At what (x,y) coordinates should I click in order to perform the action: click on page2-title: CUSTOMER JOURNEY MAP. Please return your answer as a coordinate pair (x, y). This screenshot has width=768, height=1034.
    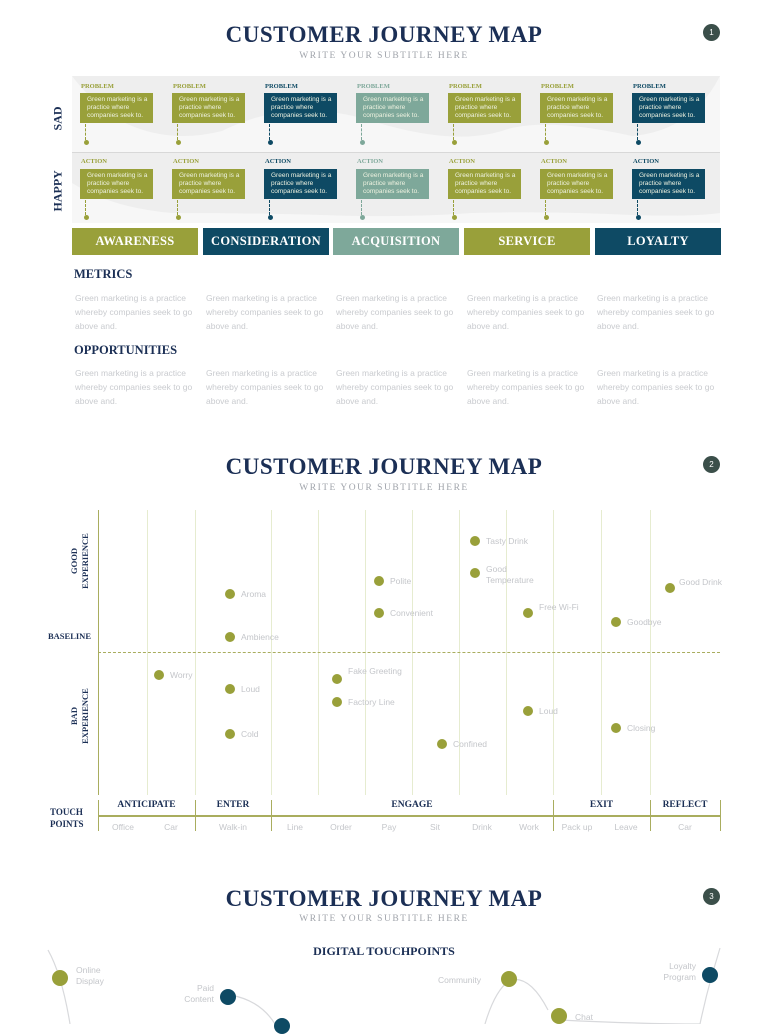
    Looking at the image, I should click on (384, 466).